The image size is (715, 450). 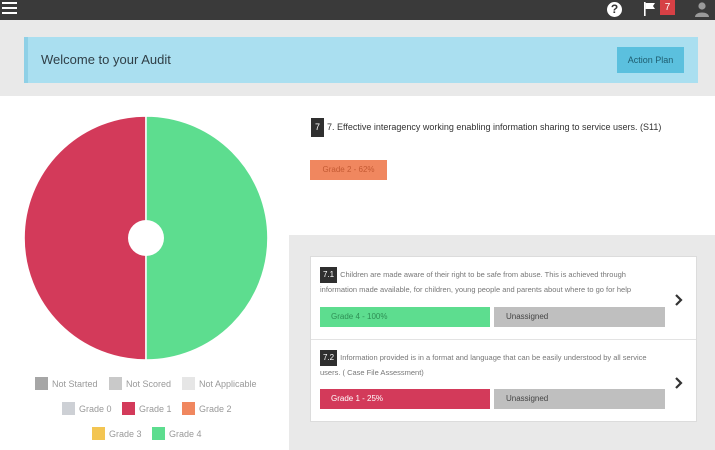 I want to click on legend-item-grade-2: Grade 2, so click(x=207, y=408).